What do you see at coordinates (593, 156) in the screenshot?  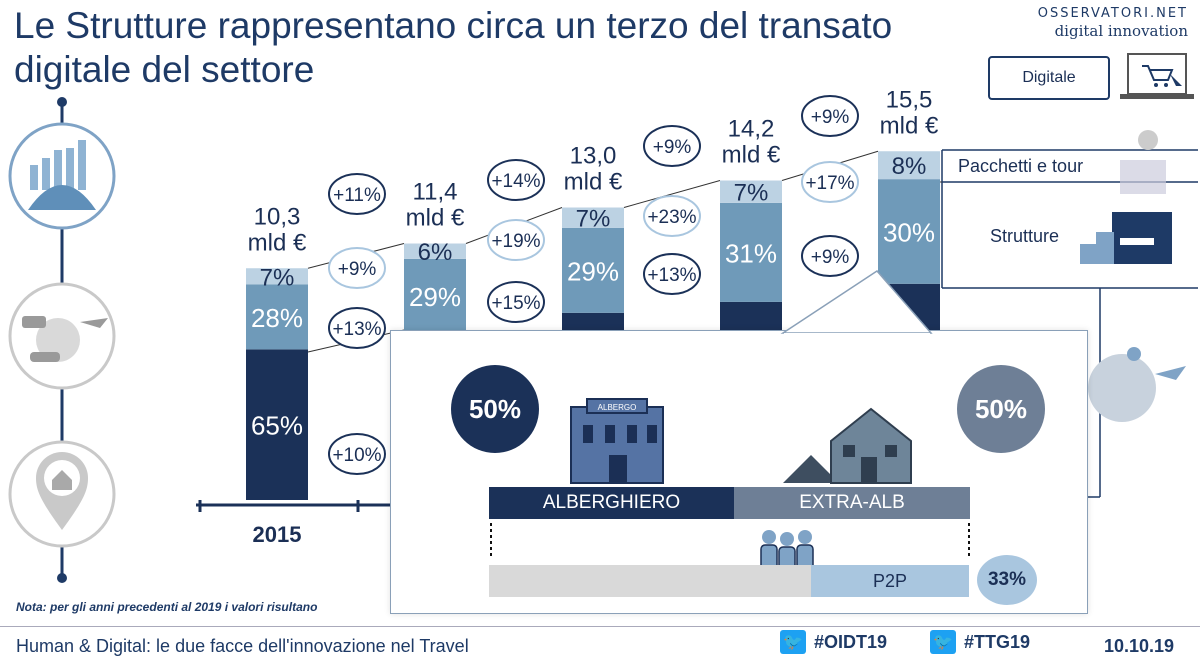 I see `total-value-label: 13,0` at bounding box center [593, 156].